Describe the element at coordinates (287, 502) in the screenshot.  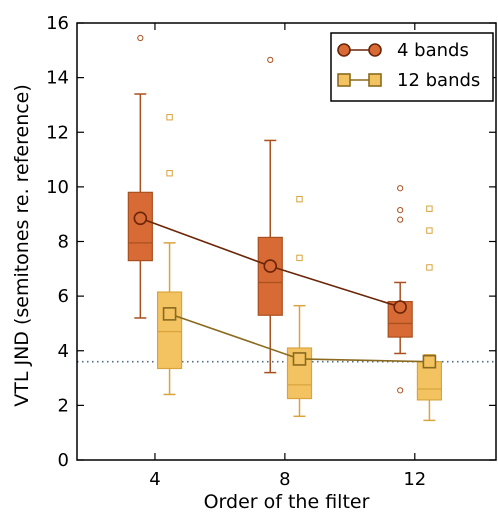
I see `x-axis-label: Order of the filter` at that location.